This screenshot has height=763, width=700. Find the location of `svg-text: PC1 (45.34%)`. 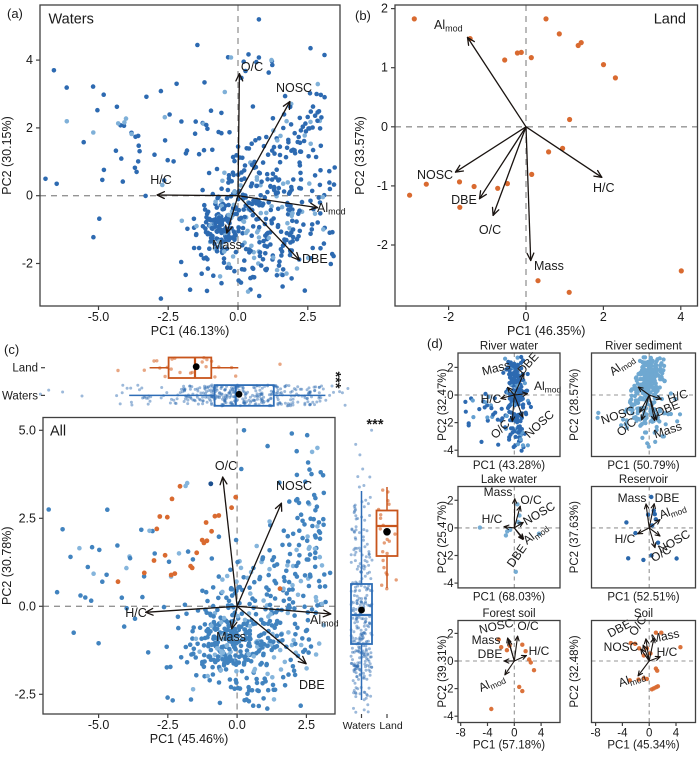

svg-text: PC1 (45.34%) is located at coordinates (643, 746).